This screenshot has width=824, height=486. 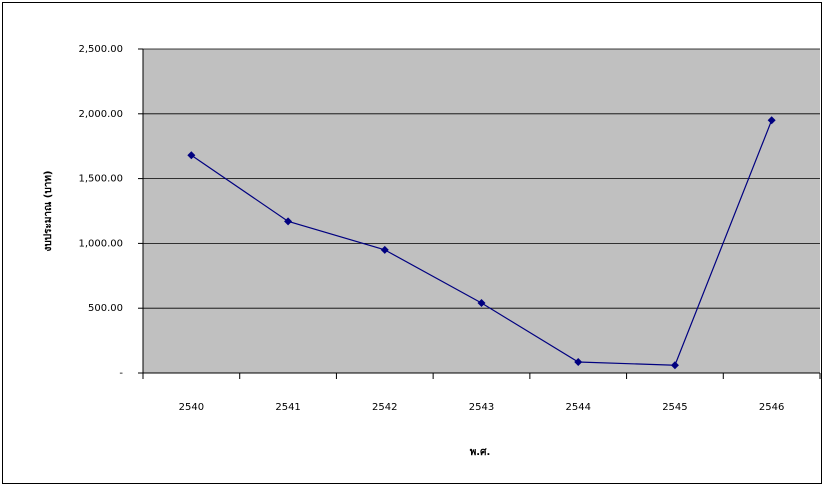 I want to click on x-tick-label: 2542, so click(x=384, y=407).